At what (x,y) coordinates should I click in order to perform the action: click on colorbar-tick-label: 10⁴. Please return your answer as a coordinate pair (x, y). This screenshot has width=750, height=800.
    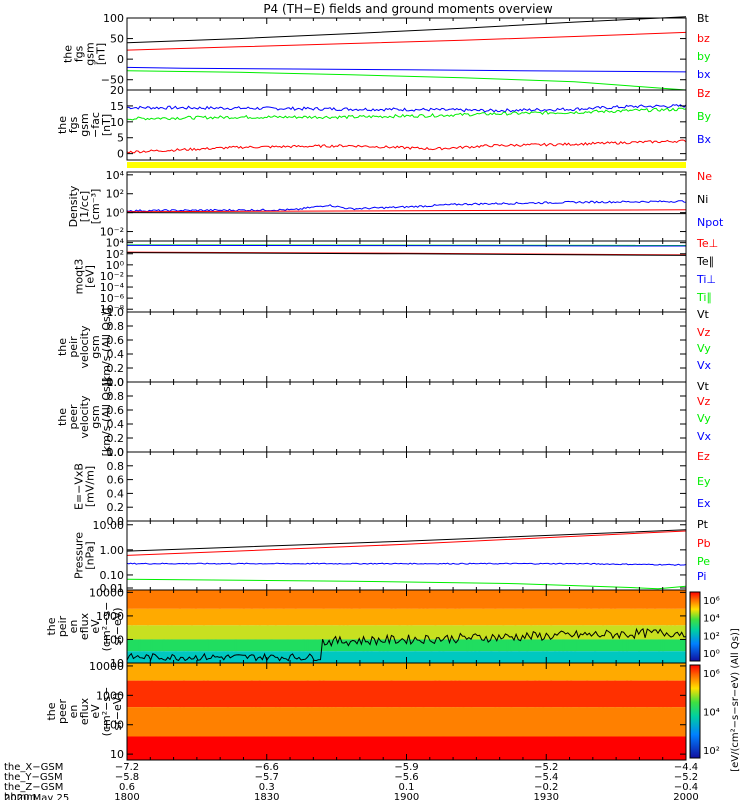
    Looking at the image, I should click on (711, 619).